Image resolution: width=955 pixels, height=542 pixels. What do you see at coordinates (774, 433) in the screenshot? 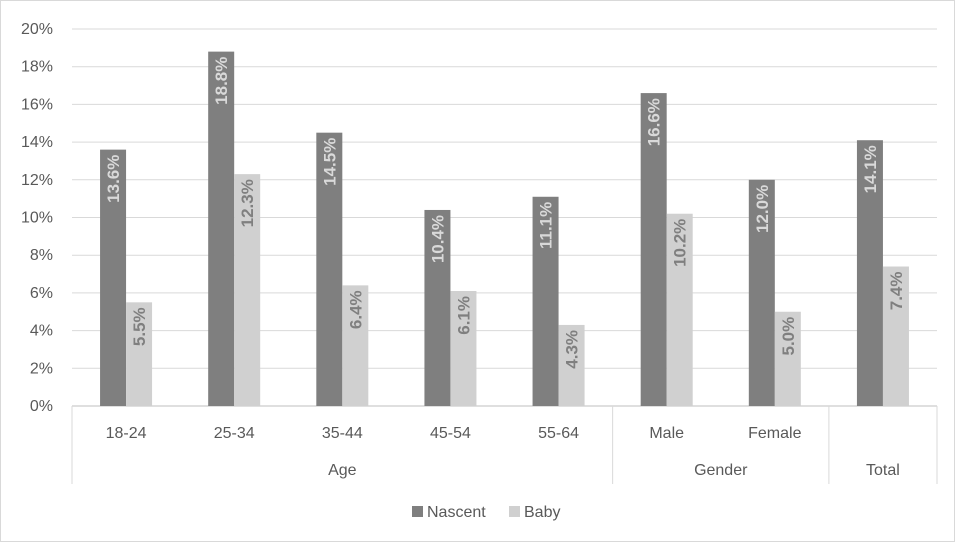
I see `category-label: Female` at bounding box center [774, 433].